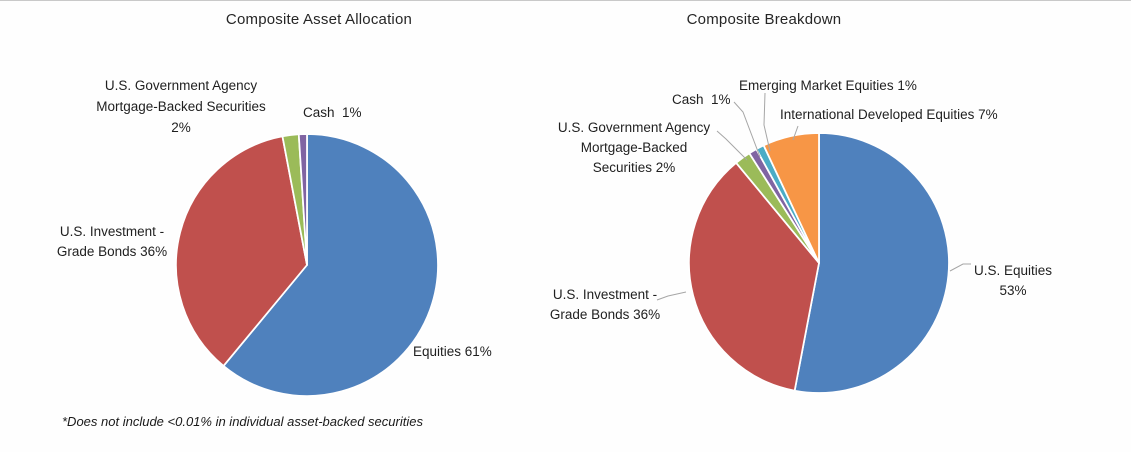 The image size is (1131, 452). Describe the element at coordinates (791, 198) in the screenshot. I see `pie-slice-international-developed-equities` at that location.